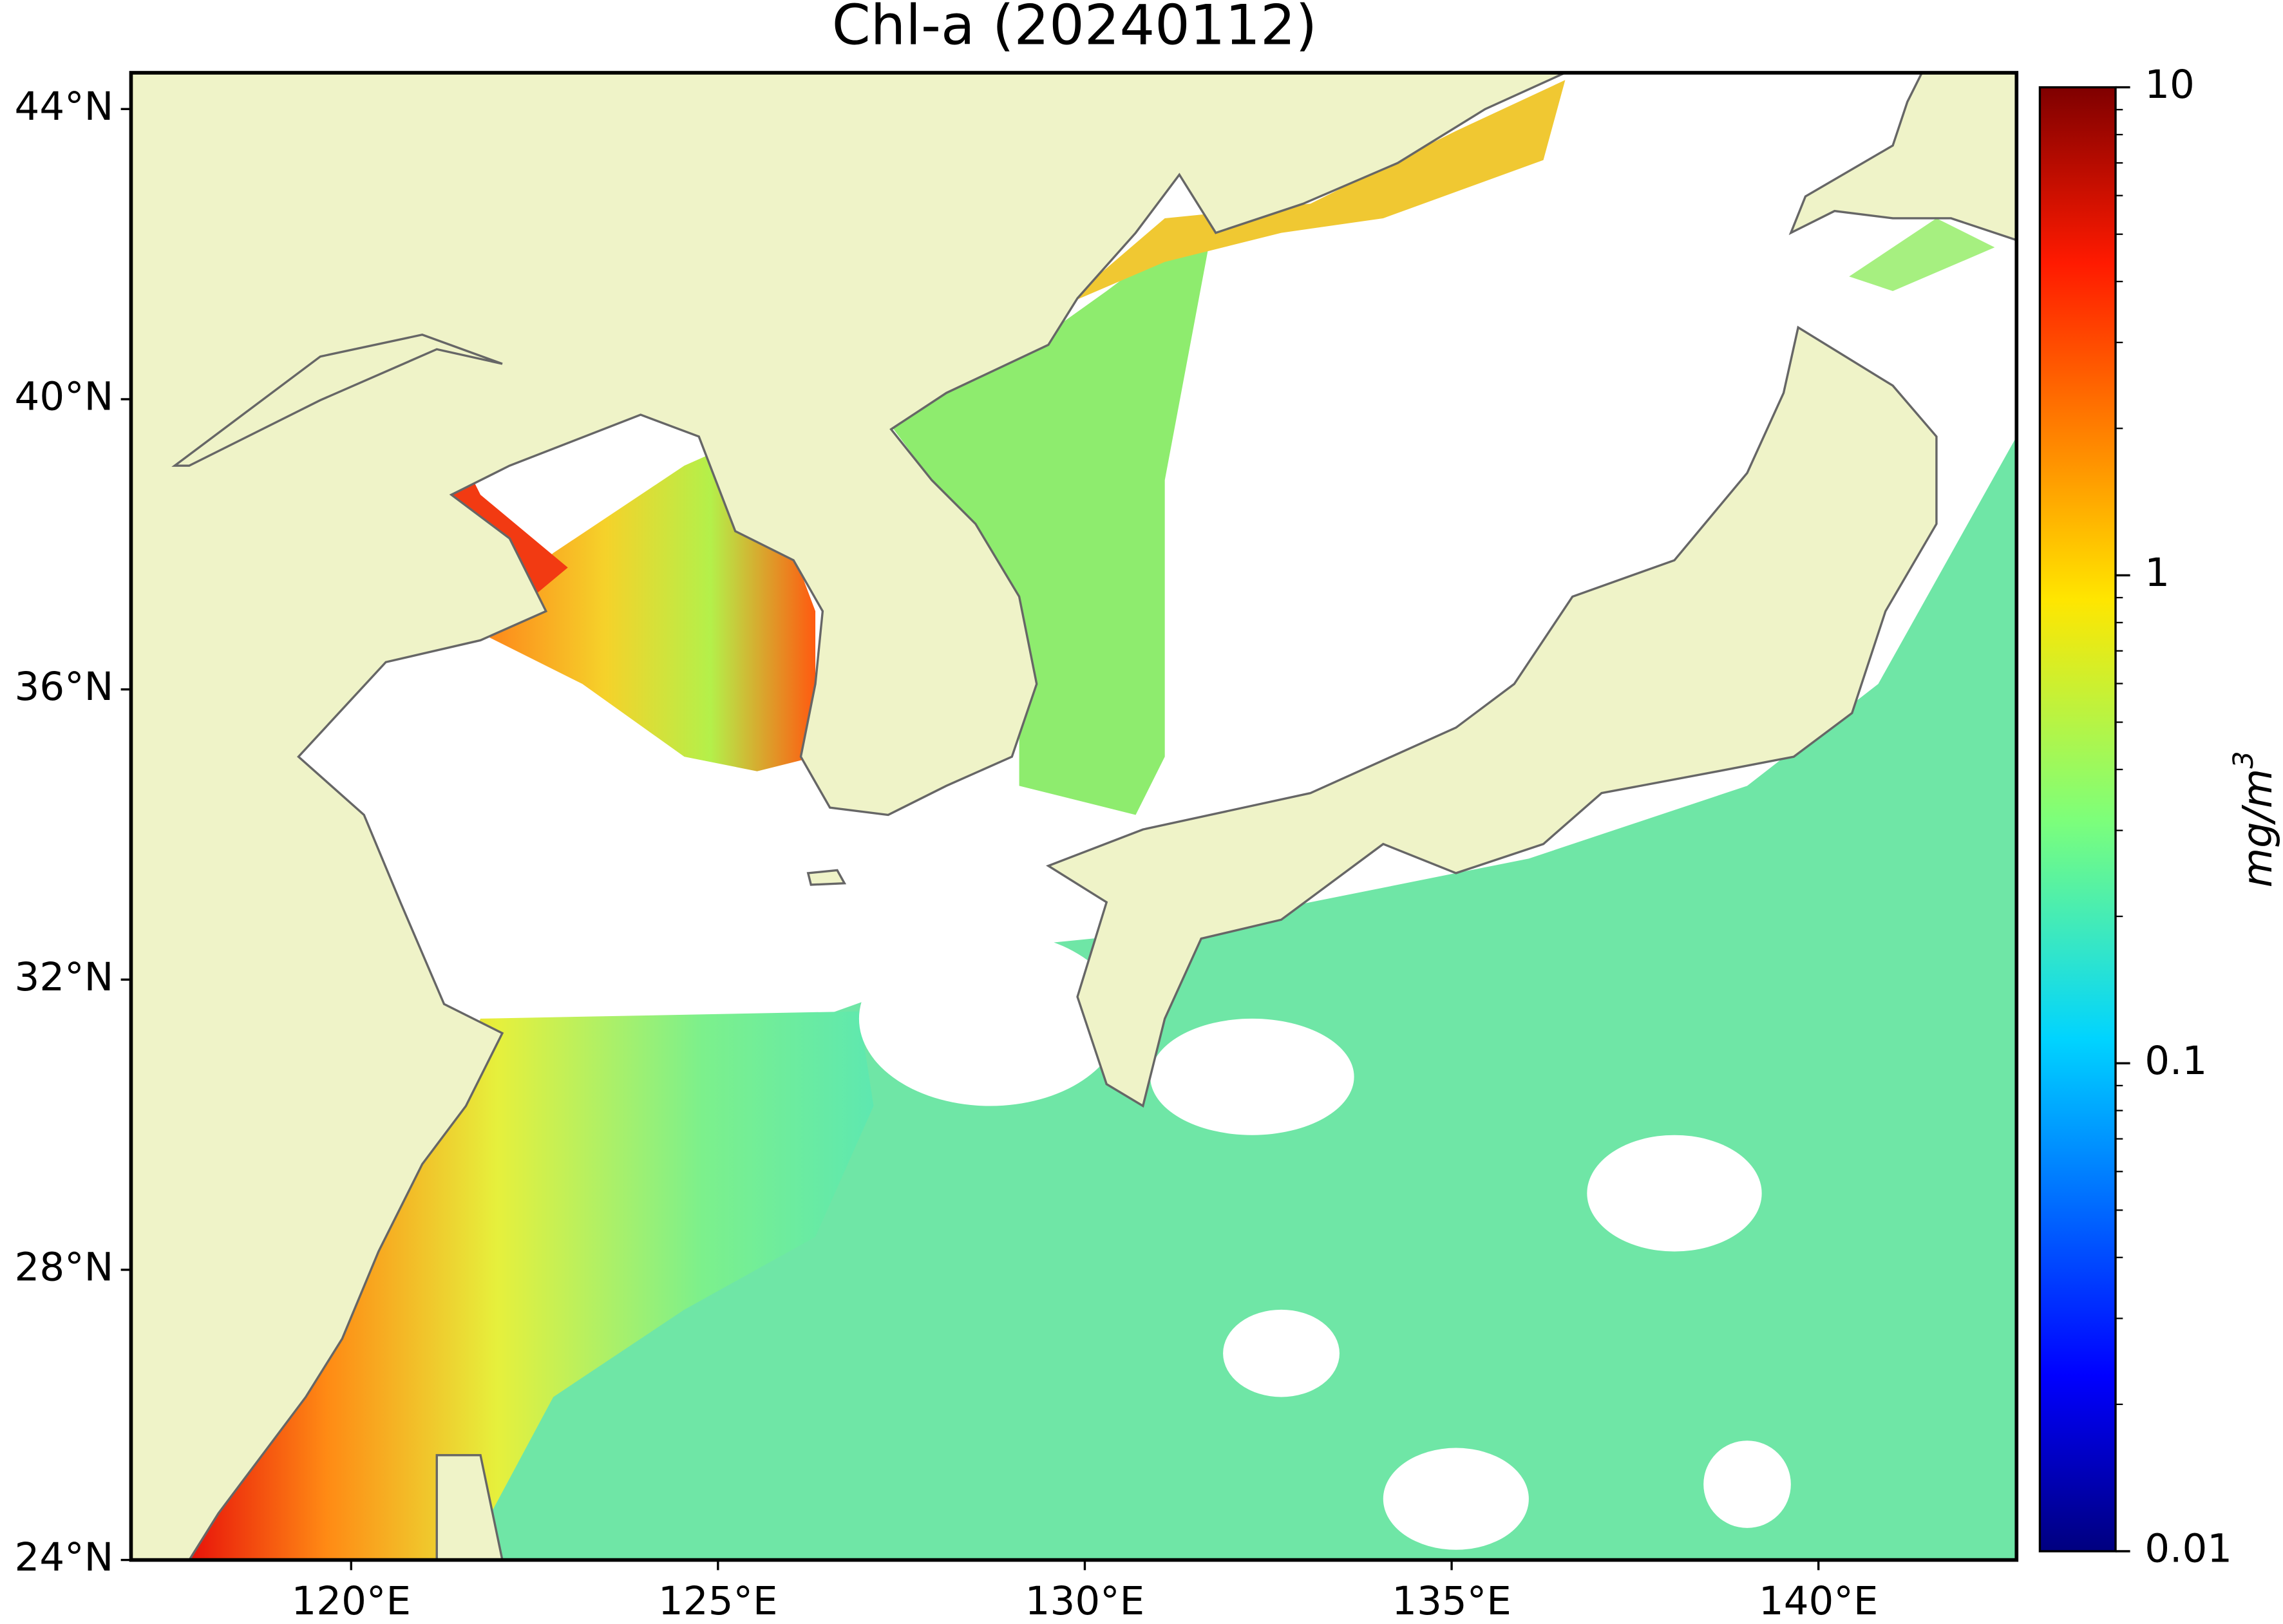 The height and width of the screenshot is (1624, 2283). I want to click on lon-tick-label: 130°E, so click(1085, 1601).